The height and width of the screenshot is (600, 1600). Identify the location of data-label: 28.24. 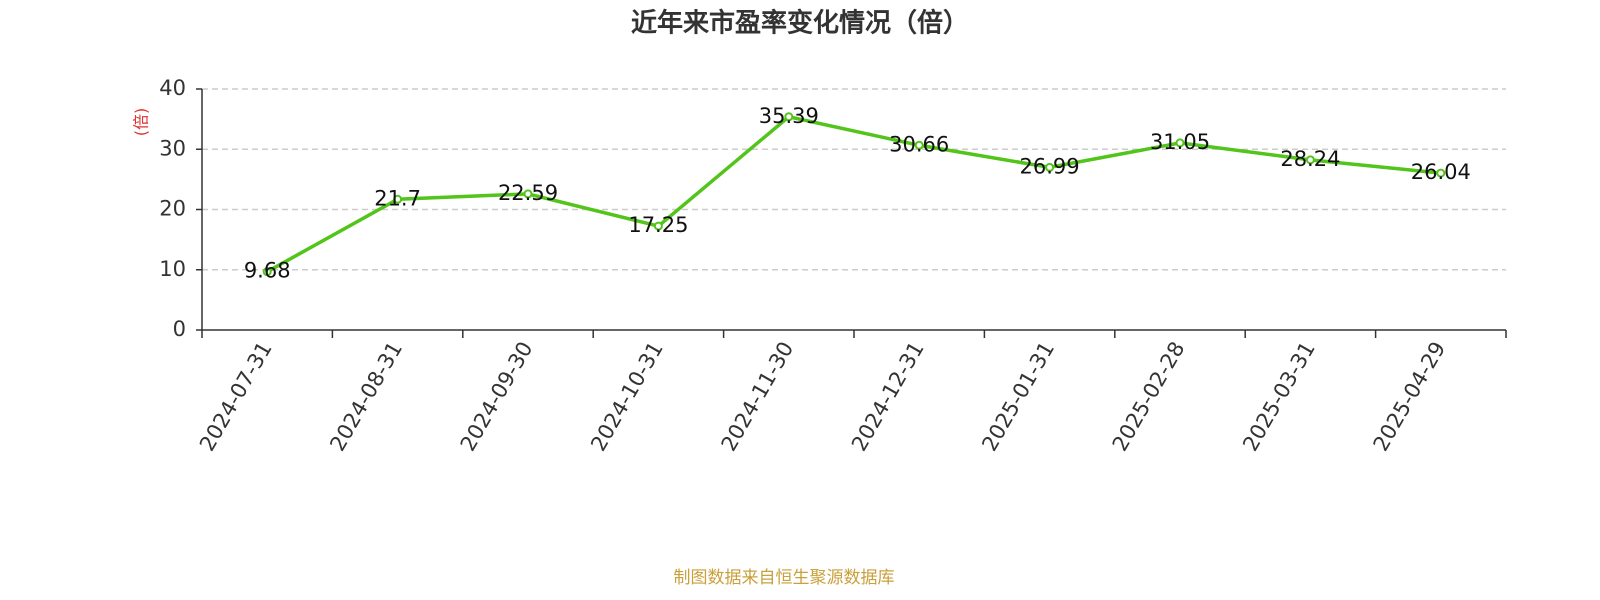
(1310, 159).